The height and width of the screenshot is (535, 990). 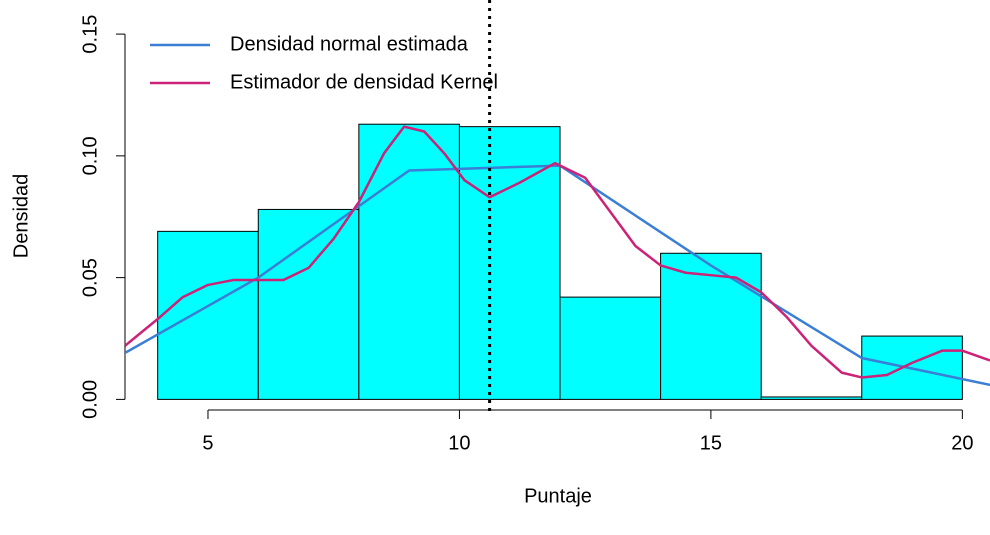 What do you see at coordinates (558, 496) in the screenshot?
I see `x-axis-label: Puntaje` at bounding box center [558, 496].